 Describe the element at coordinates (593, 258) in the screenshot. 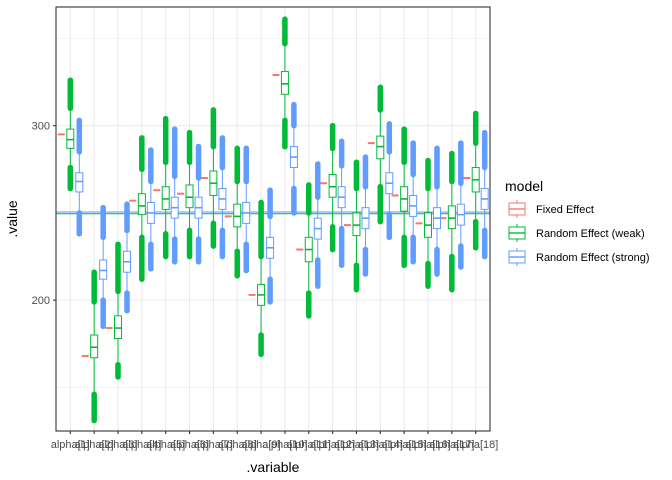

I see `legend-label: Random Effect (strong)` at that location.